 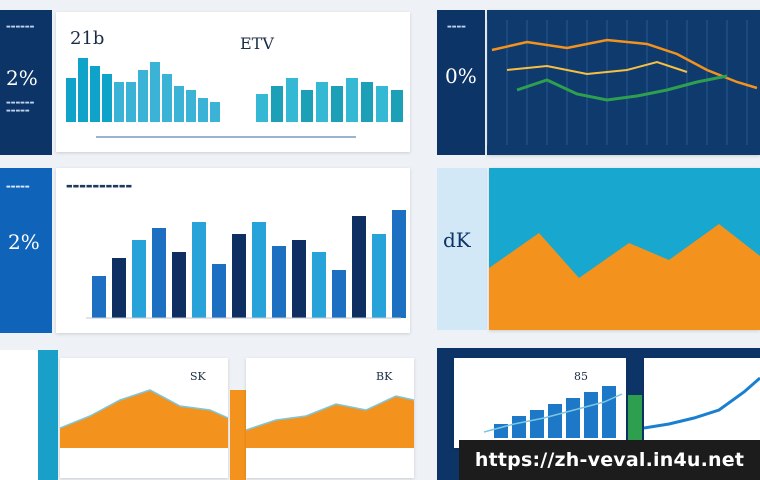 I want to click on sidebar-bottom-left, so click(x=19, y=415).